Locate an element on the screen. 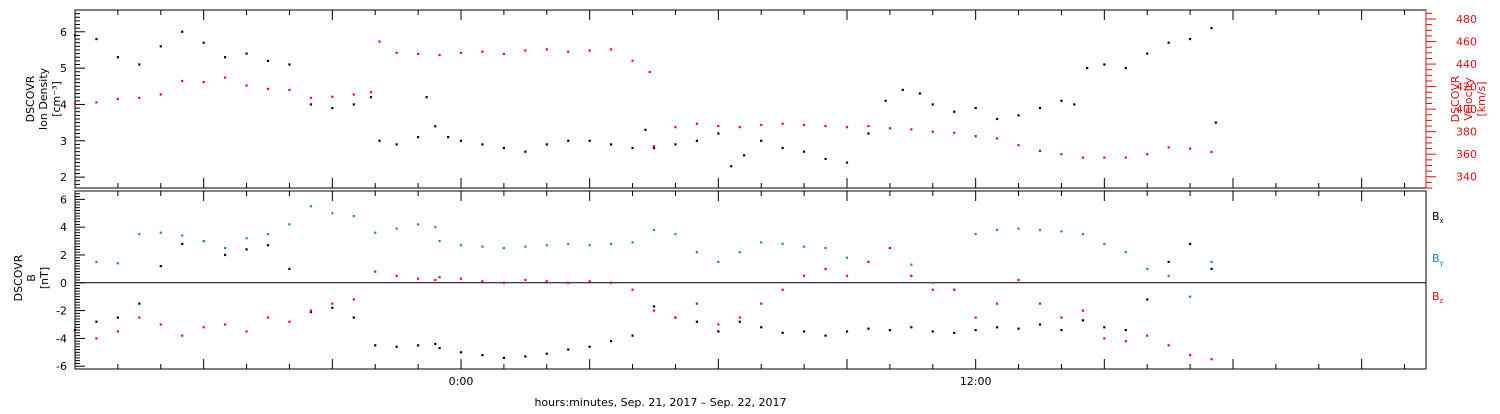  y-right-tick-label: 480 is located at coordinates (1466, 19).